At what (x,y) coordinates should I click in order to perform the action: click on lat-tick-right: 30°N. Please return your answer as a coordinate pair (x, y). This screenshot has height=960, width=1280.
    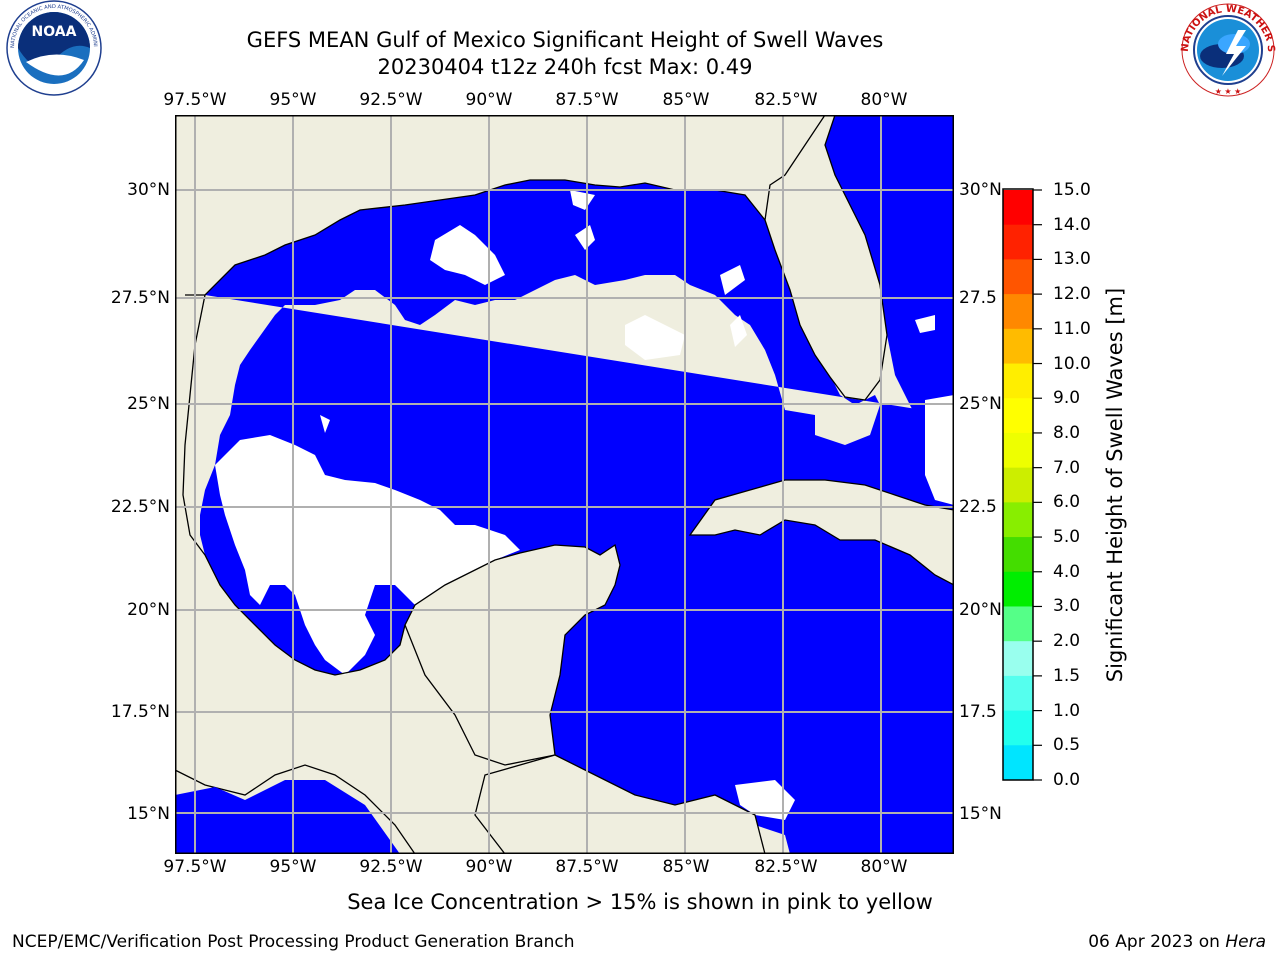
    Looking at the image, I should click on (980, 190).